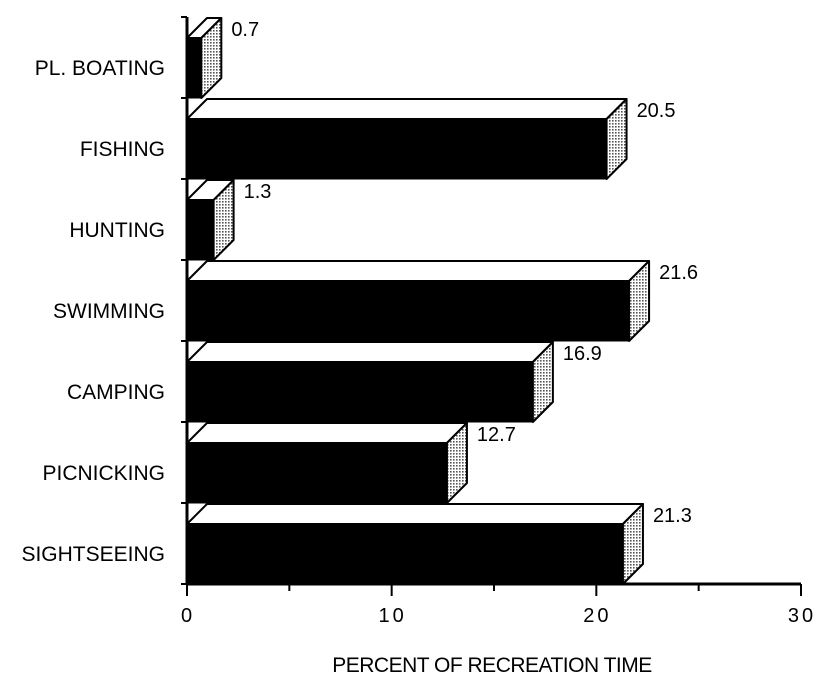 The height and width of the screenshot is (683, 825). What do you see at coordinates (597, 616) in the screenshot?
I see `x-tick-label-20: 20` at bounding box center [597, 616].